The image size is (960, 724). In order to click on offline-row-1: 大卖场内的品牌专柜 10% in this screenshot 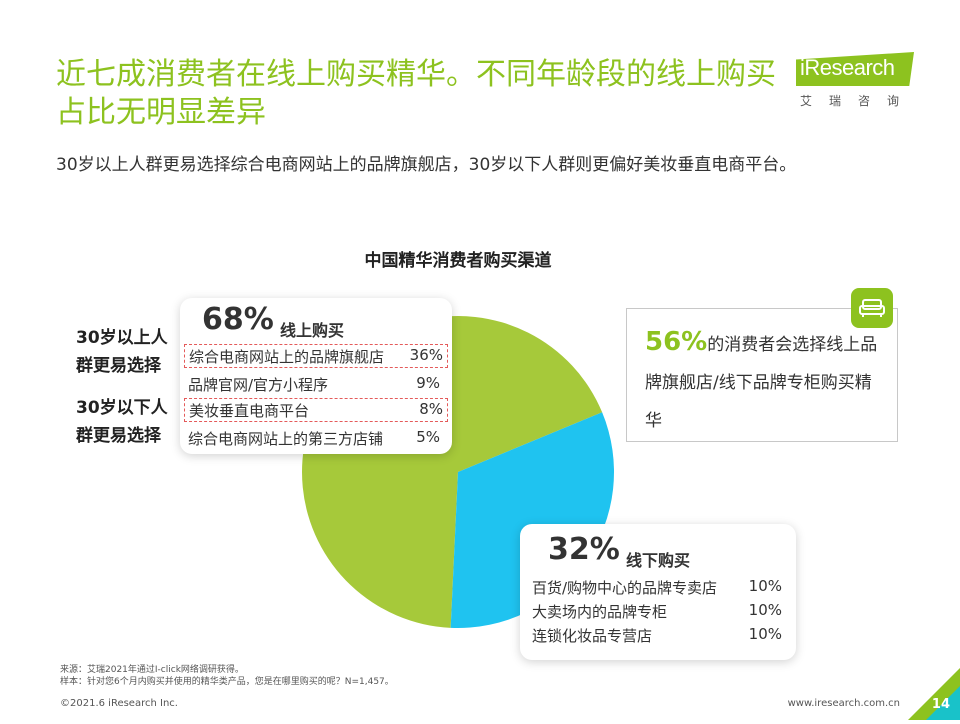, I will do `click(657, 611)`.